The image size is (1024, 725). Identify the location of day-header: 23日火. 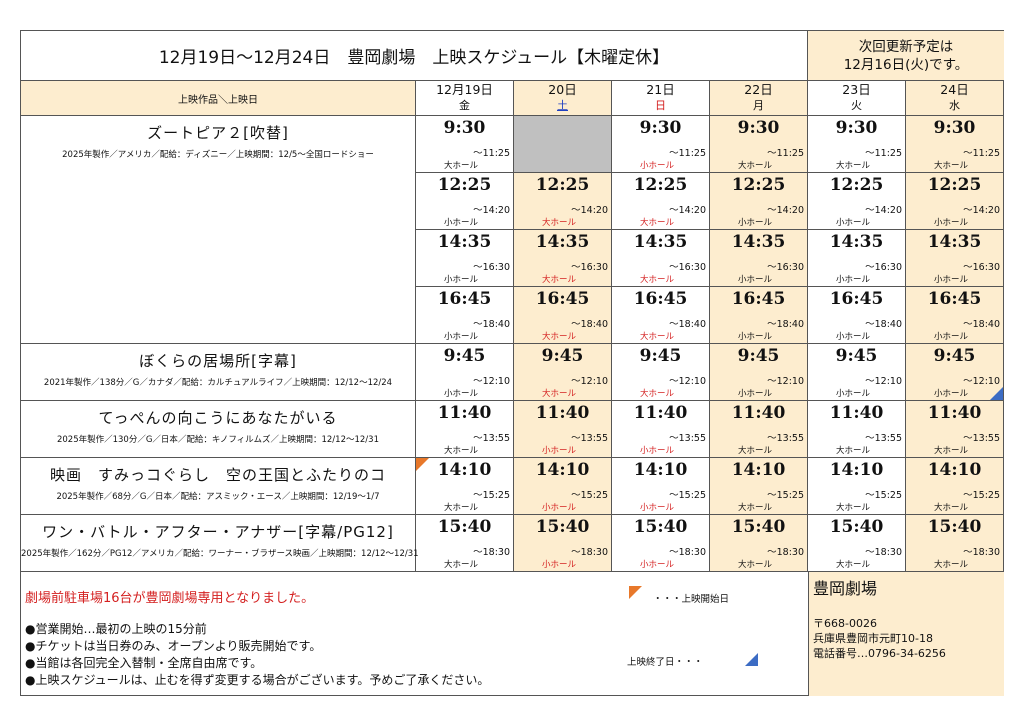
(857, 98).